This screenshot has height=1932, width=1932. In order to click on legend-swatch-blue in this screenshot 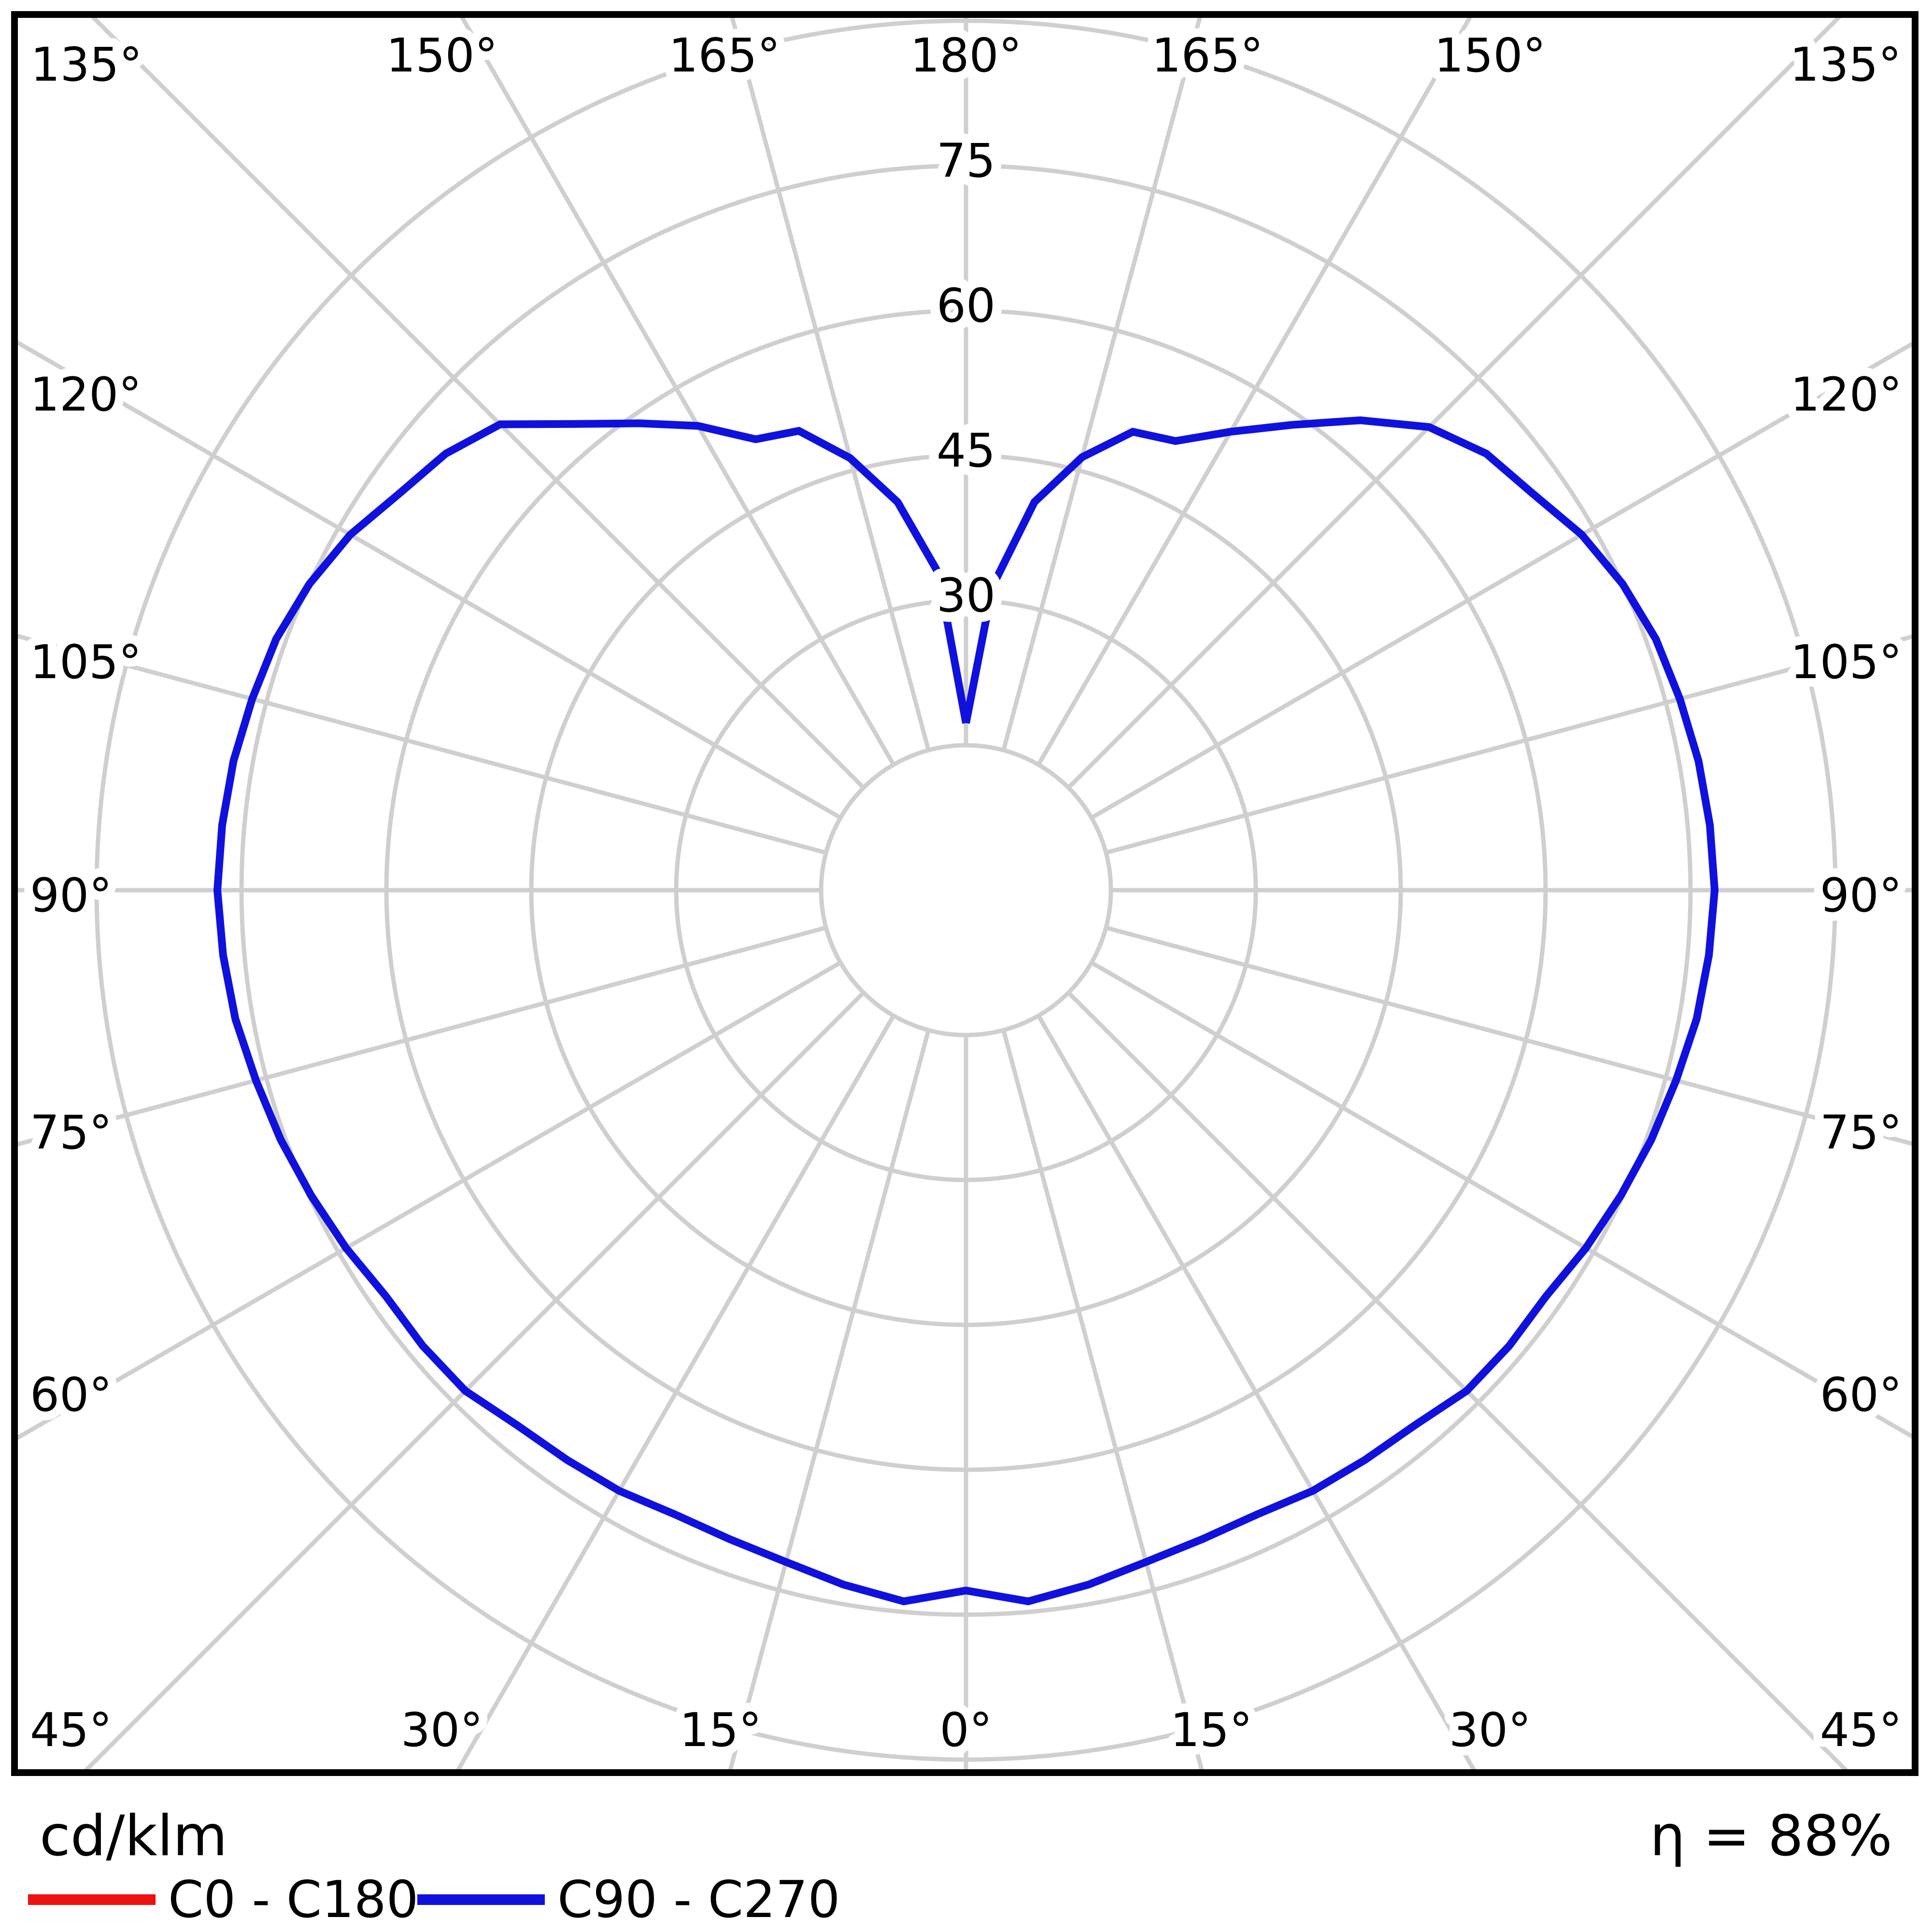, I will do `click(481, 1899)`.